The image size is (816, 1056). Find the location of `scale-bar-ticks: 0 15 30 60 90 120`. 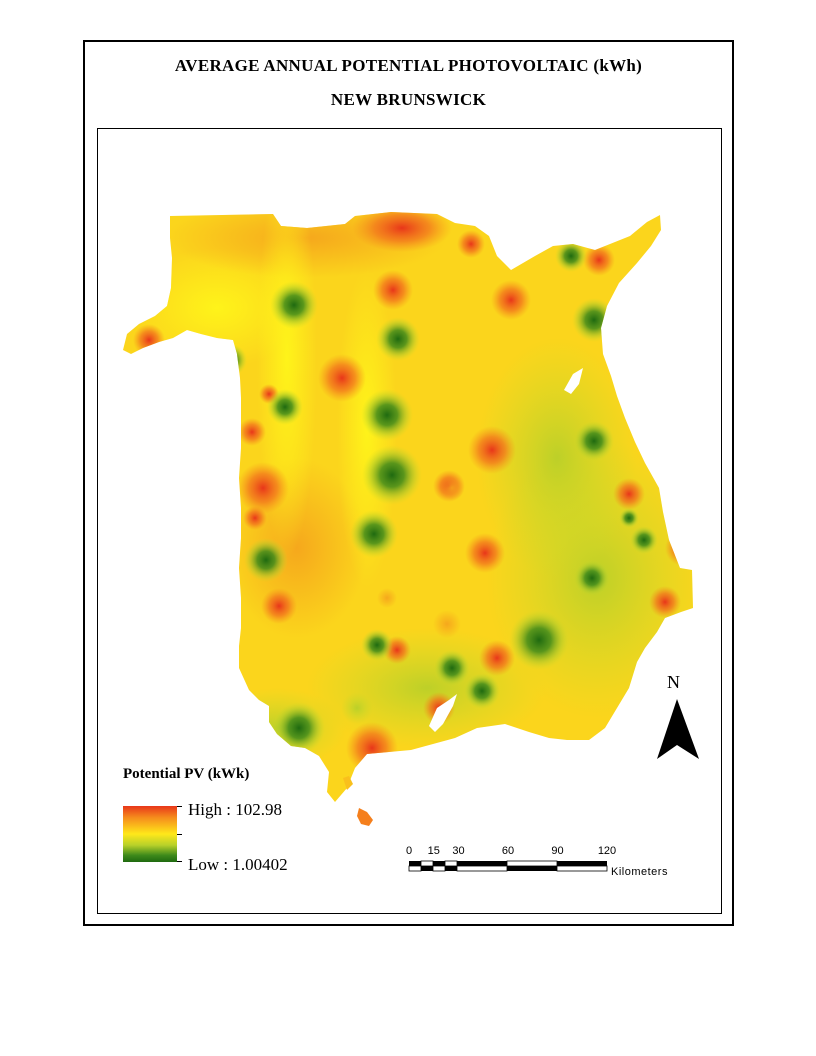

scale-bar-ticks: 0 15 30 60 90 120 is located at coordinates (511, 851).